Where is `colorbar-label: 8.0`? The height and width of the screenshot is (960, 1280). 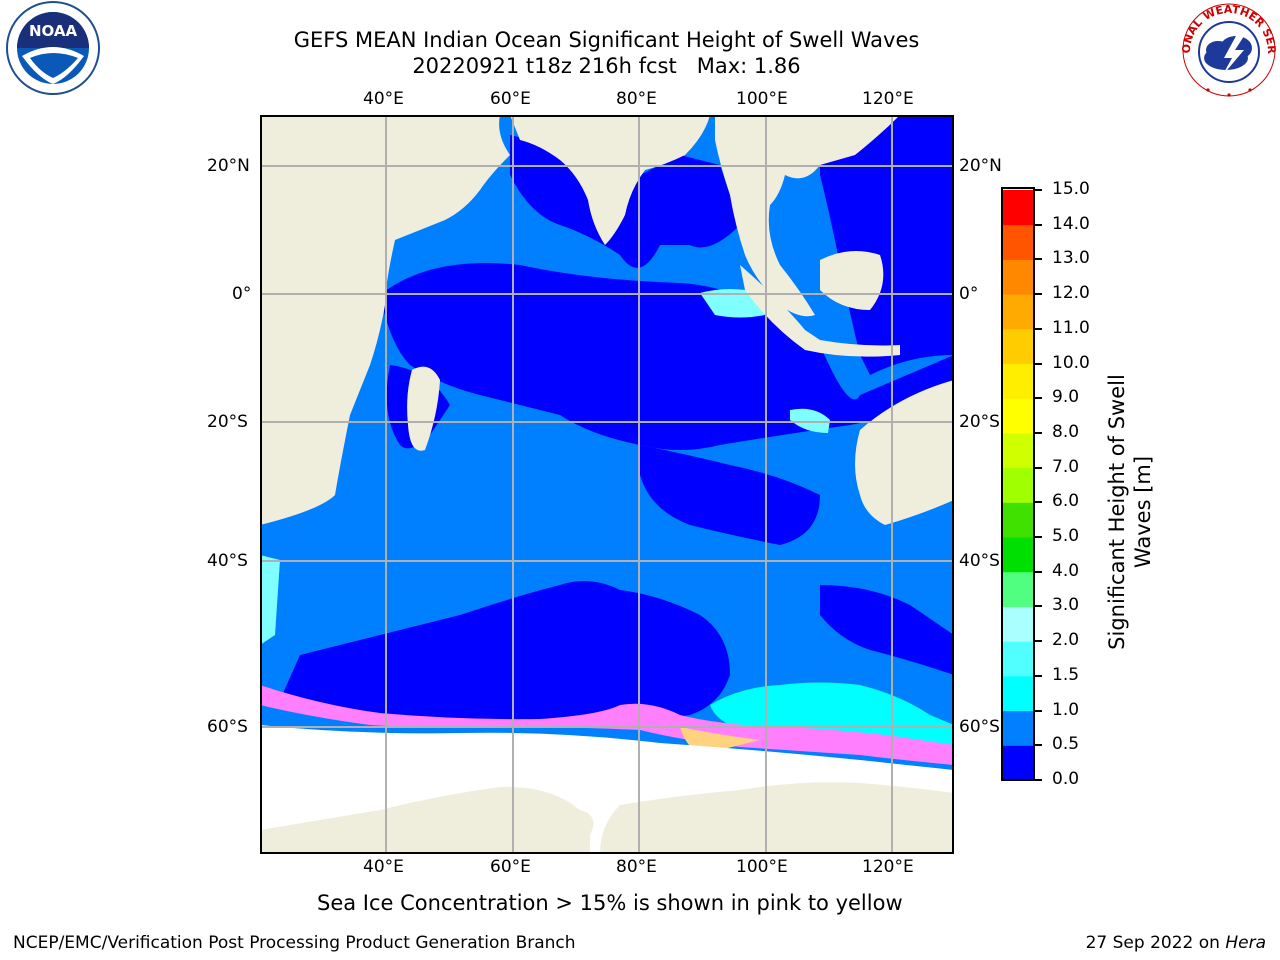
colorbar-label: 8.0 is located at coordinates (1066, 431).